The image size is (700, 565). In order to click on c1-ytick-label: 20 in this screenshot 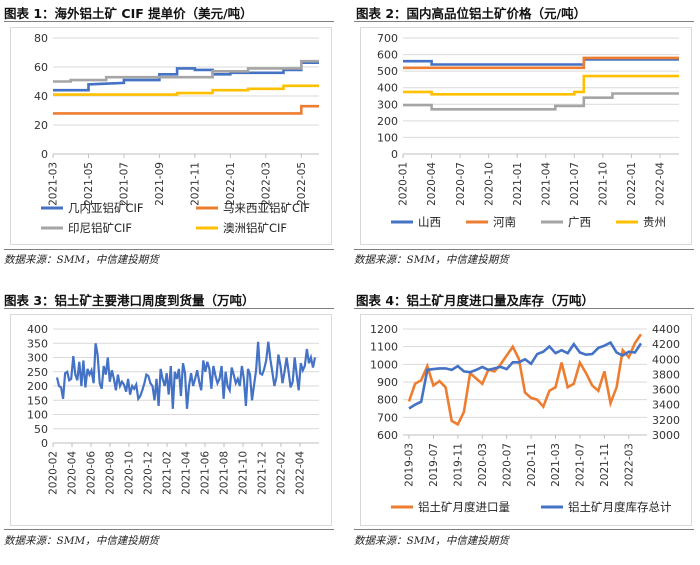, I will do `click(41, 125)`.